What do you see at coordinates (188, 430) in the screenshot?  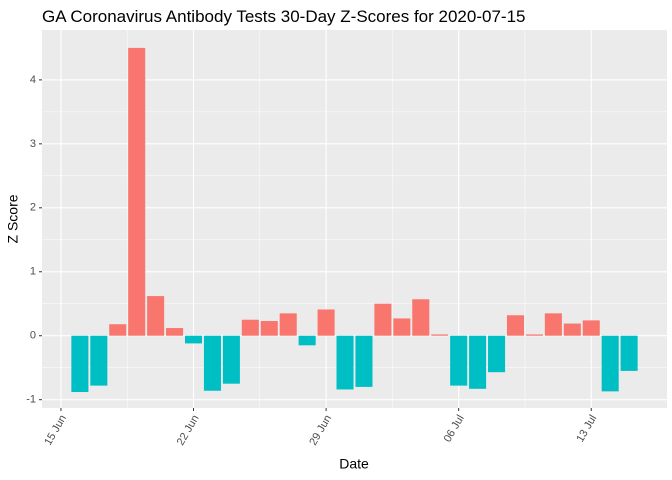 I see `x-tick-label: 22 Jun` at bounding box center [188, 430].